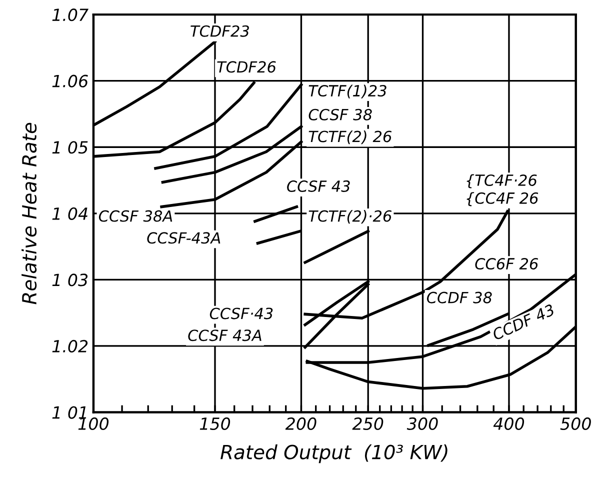  Describe the element at coordinates (70, 147) in the screenshot. I see `y-tick-label: 1 05` at that location.